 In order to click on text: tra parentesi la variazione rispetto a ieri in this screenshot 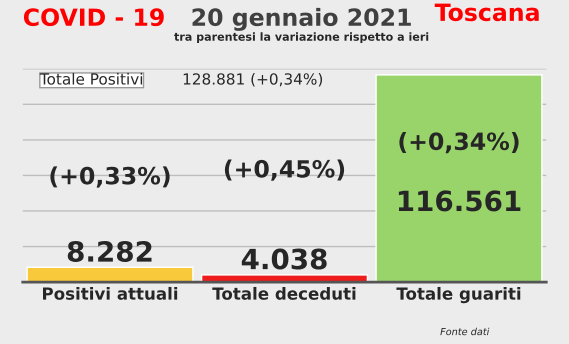, I will do `click(301, 37)`.